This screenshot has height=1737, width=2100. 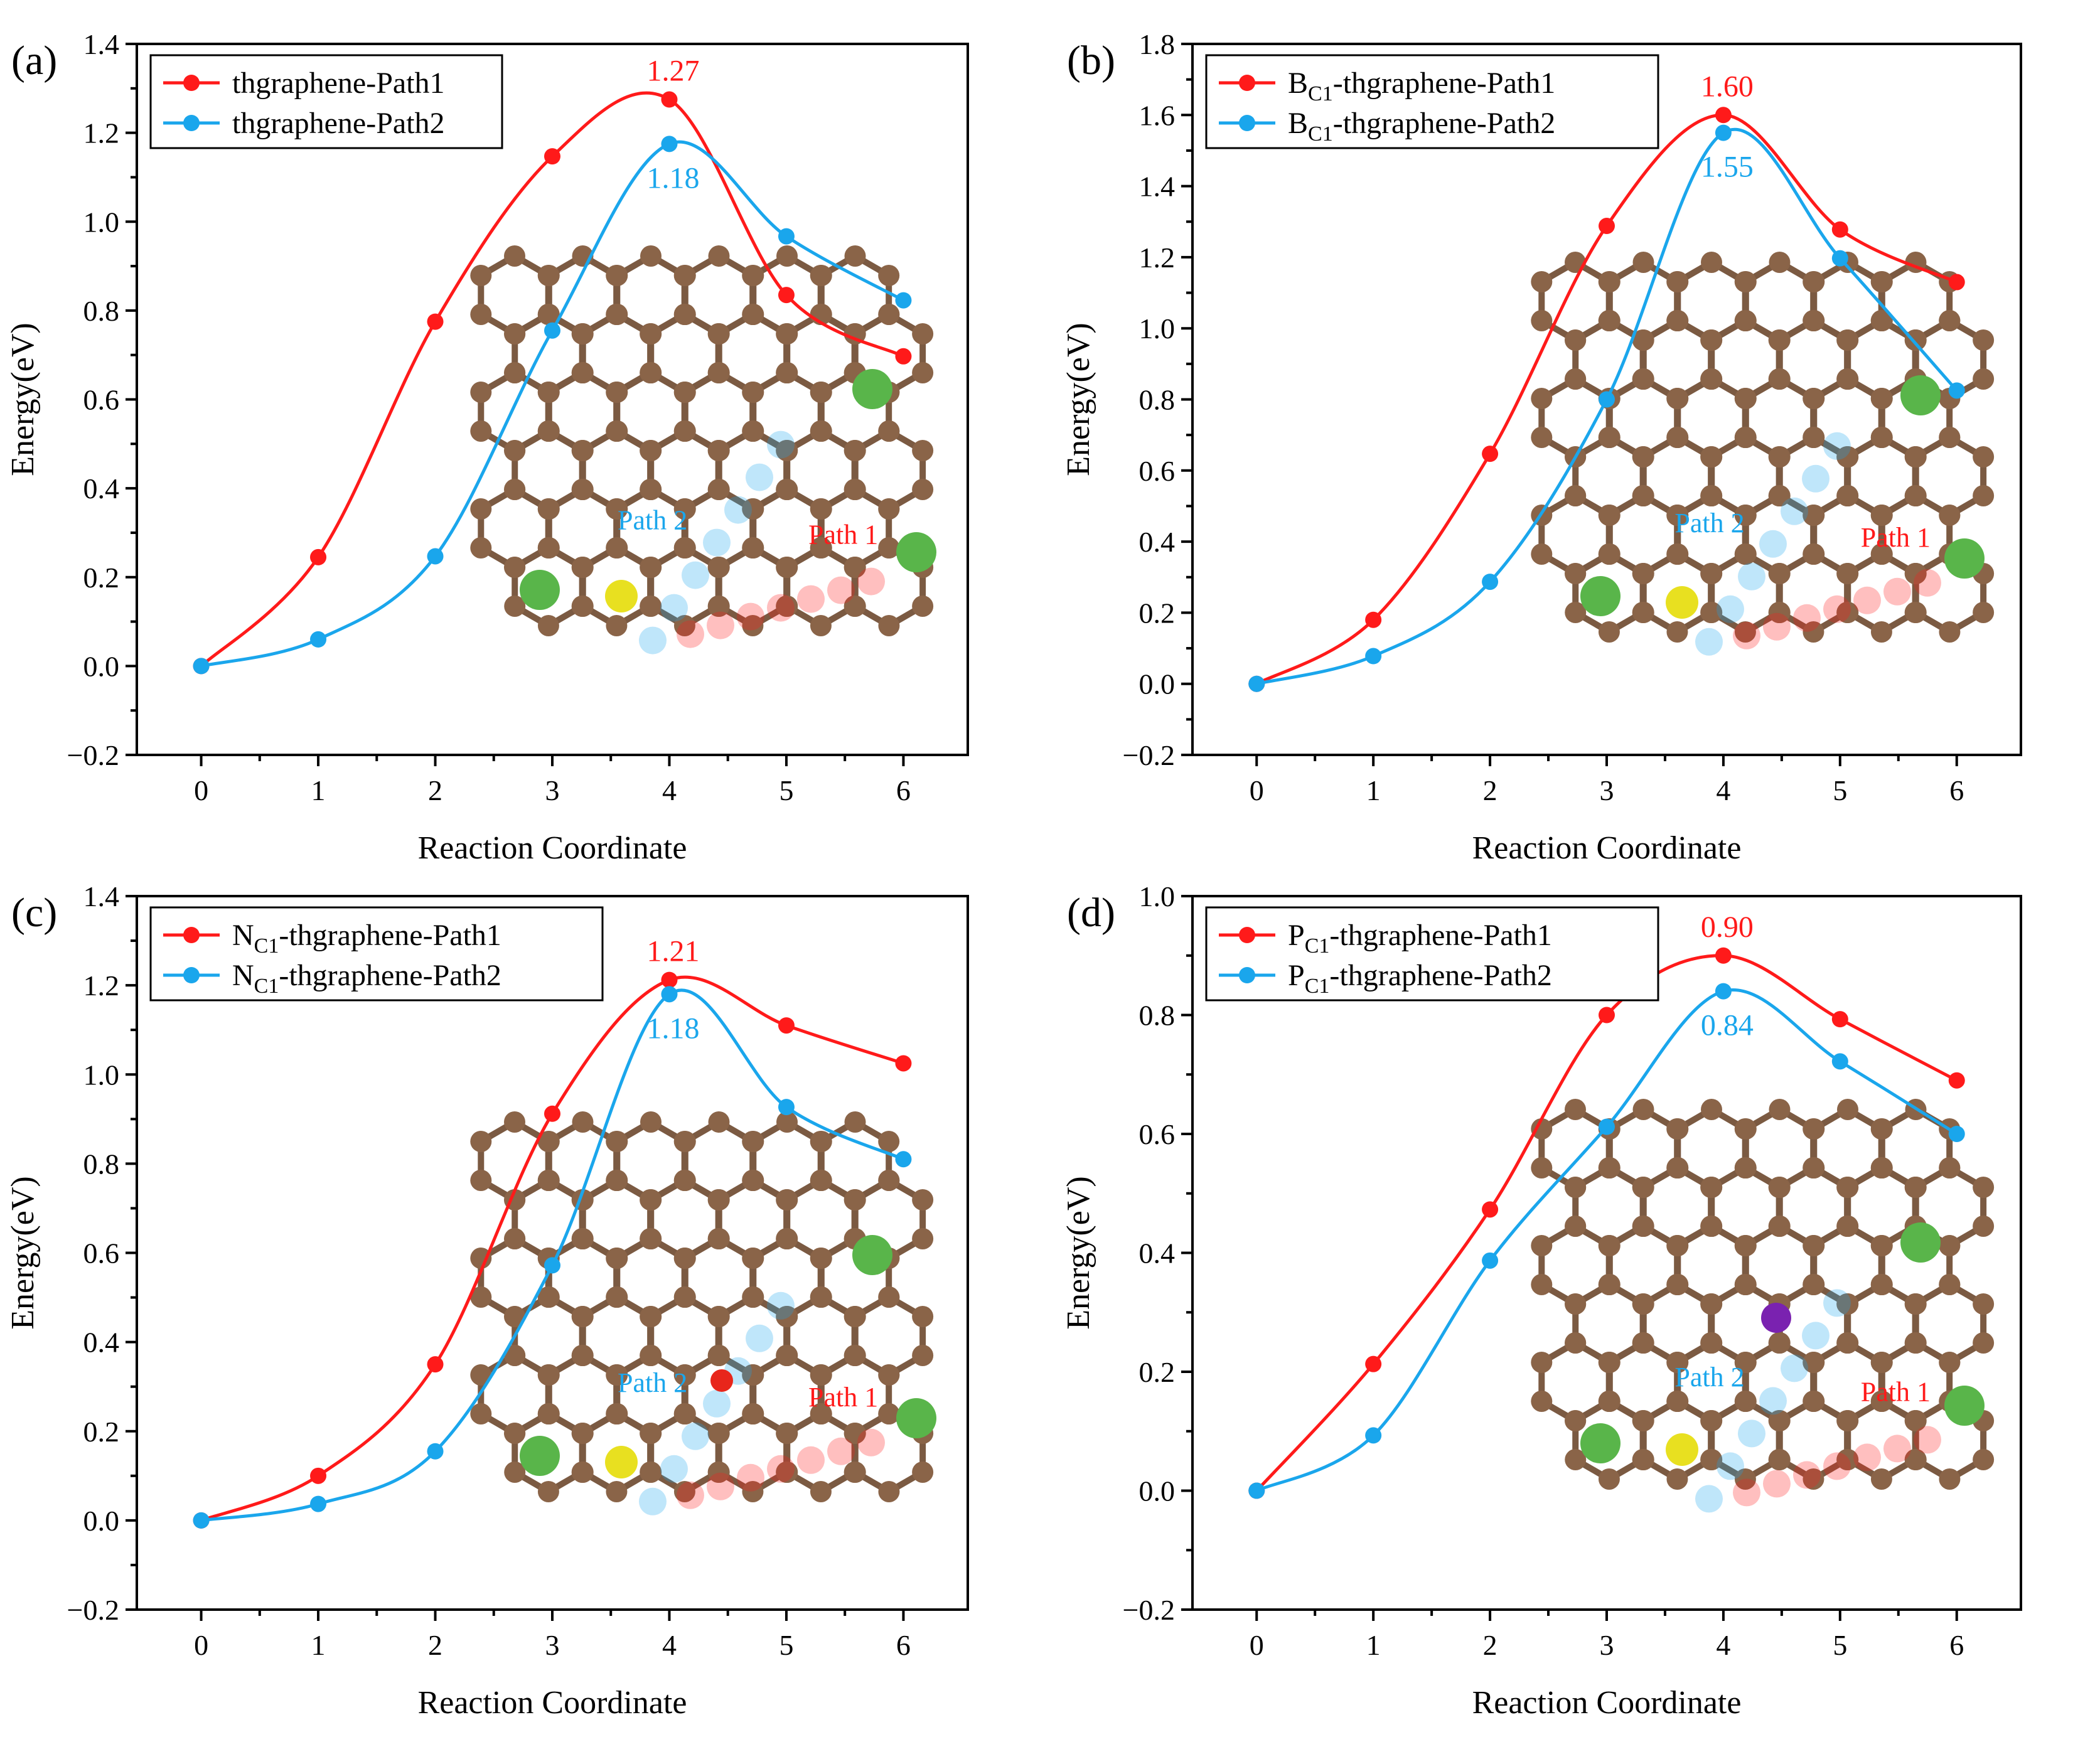 I want to click on x-tick-label: 2, so click(x=435, y=1645).